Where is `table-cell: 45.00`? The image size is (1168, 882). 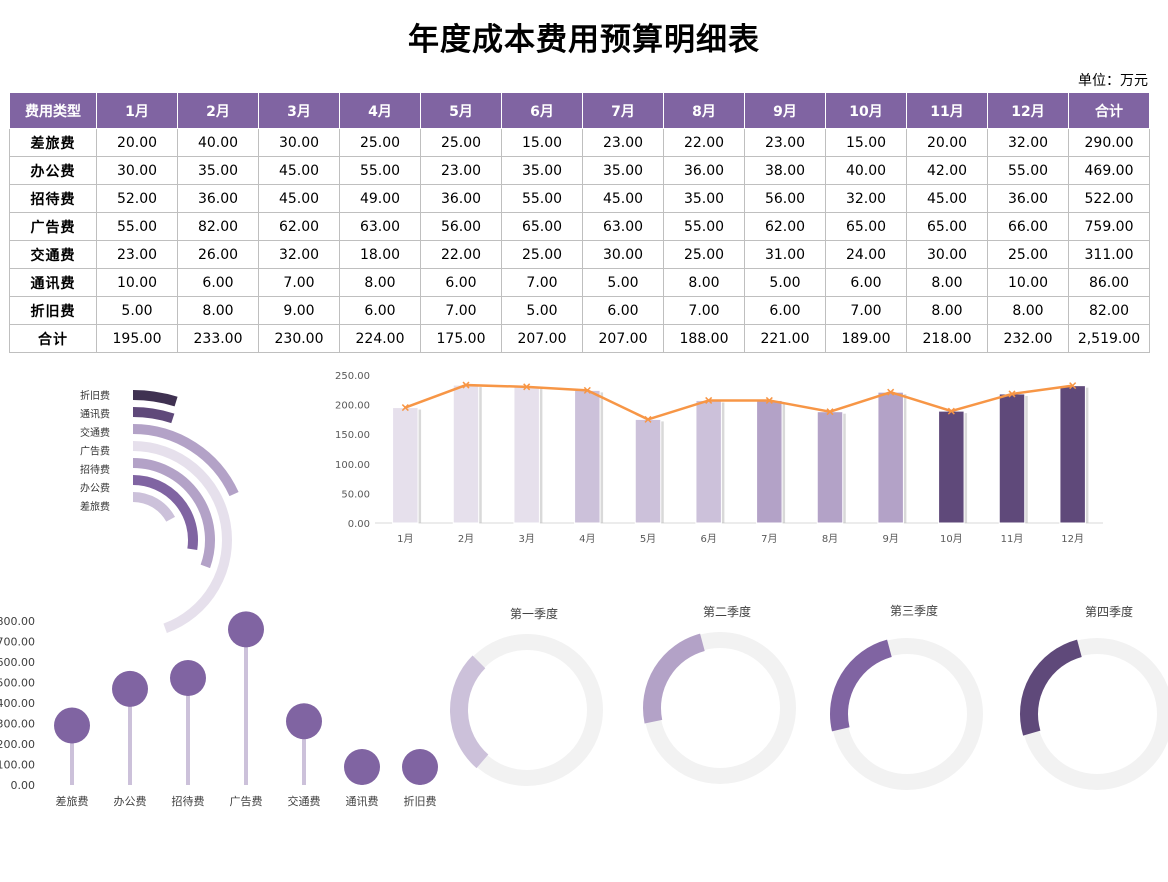
table-cell: 45.00 is located at coordinates (947, 198).